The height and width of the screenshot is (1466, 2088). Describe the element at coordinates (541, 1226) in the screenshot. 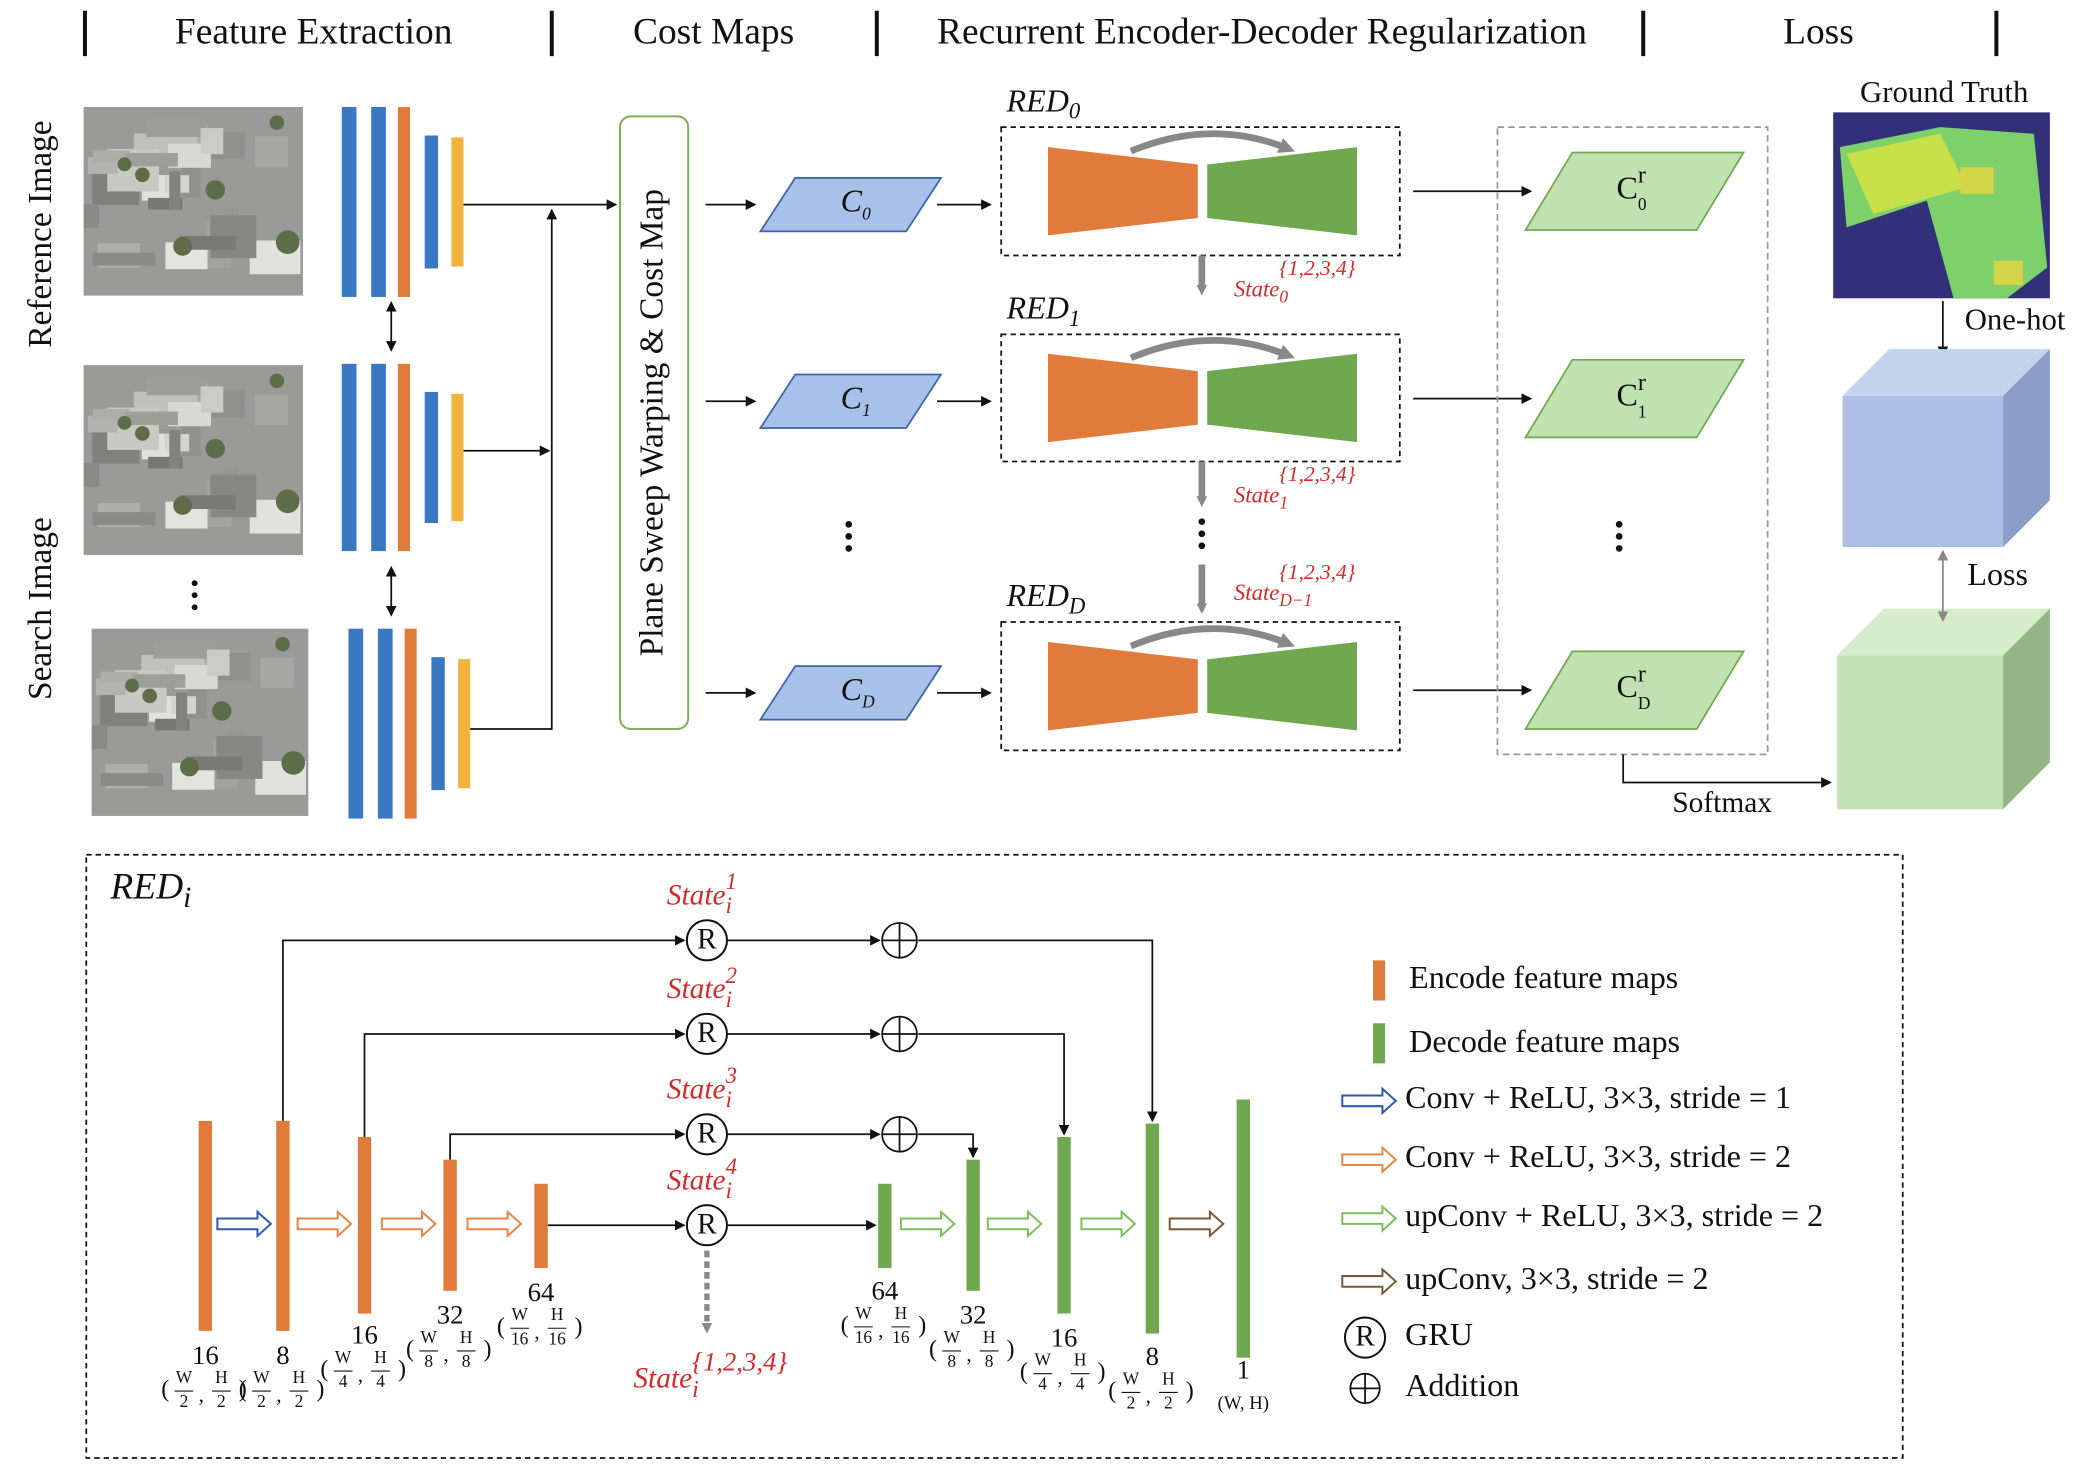

I see `encode-feature-map` at that location.